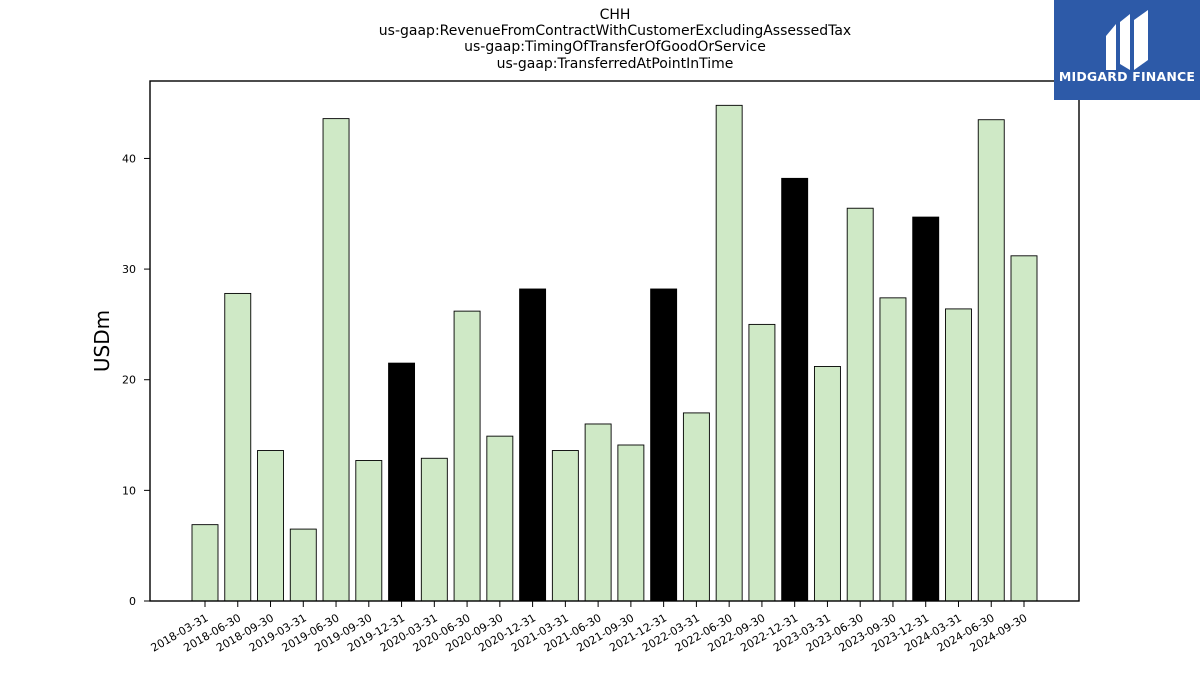 This screenshot has width=1200, height=675. Describe the element at coordinates (615, 64) in the screenshot. I see `chart-title-line-4: us-gaap:TransferredAtPointInTime` at that location.